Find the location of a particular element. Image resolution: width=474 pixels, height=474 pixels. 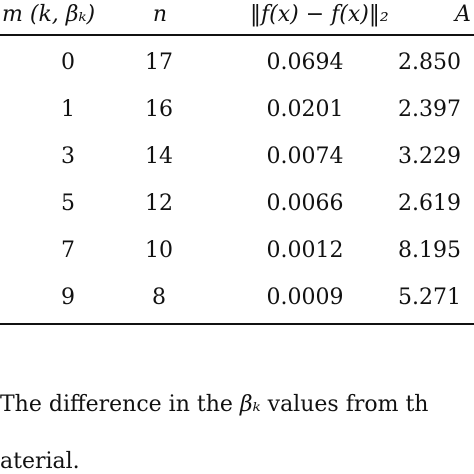

cell-n: 17 is located at coordinates (159, 62).